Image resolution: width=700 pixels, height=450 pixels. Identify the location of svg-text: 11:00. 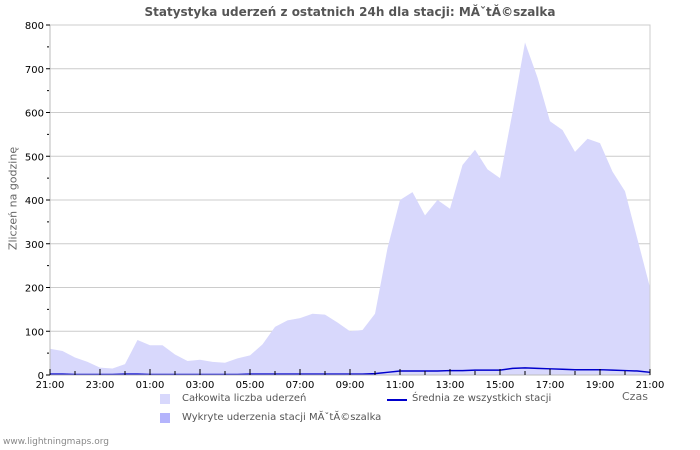
(400, 385).